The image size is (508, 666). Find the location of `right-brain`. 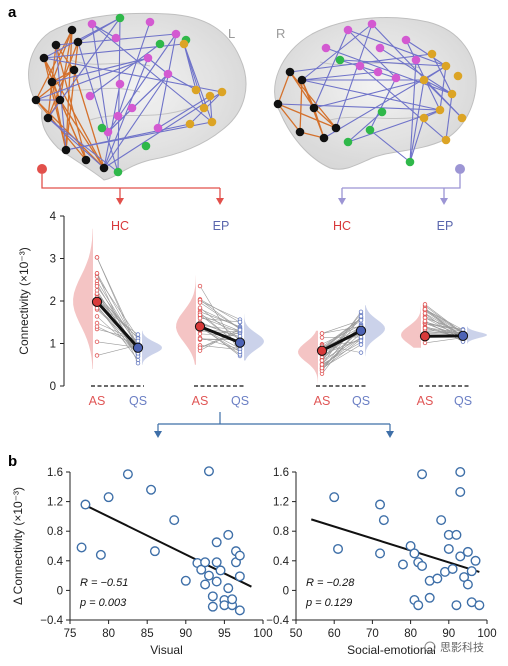

right-brain is located at coordinates (375, 93).